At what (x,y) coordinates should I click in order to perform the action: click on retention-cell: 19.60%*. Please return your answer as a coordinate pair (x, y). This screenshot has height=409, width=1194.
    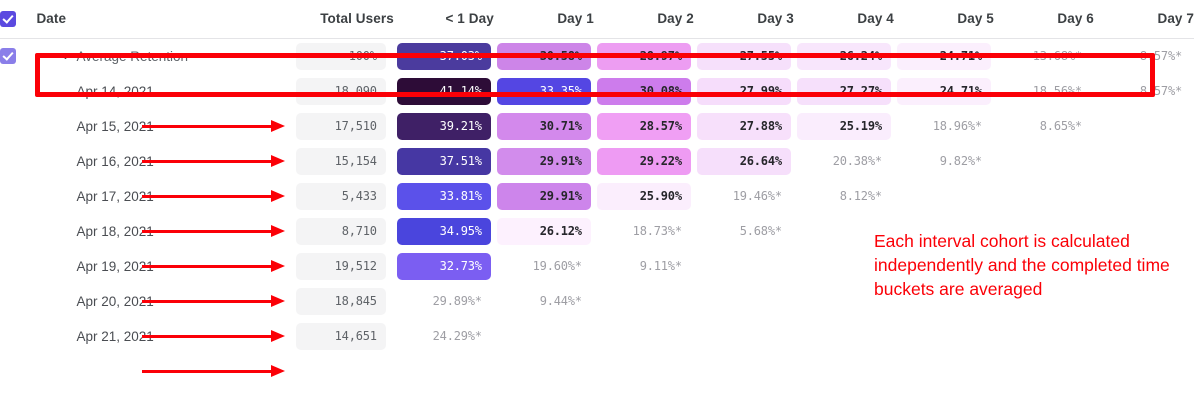
    Looking at the image, I should click on (544, 266).